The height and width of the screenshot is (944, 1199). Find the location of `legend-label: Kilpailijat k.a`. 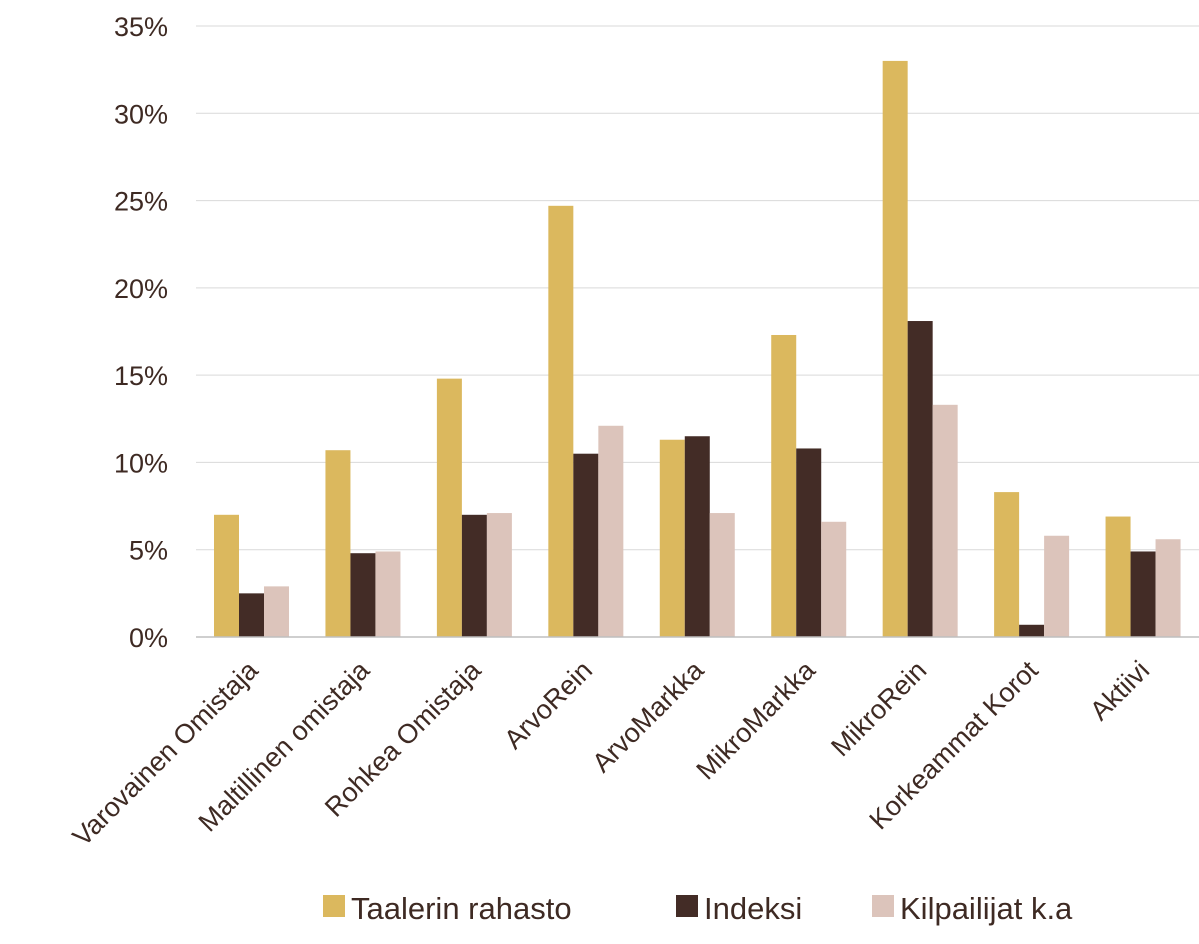

legend-label: Kilpailijat k.a is located at coordinates (986, 908).